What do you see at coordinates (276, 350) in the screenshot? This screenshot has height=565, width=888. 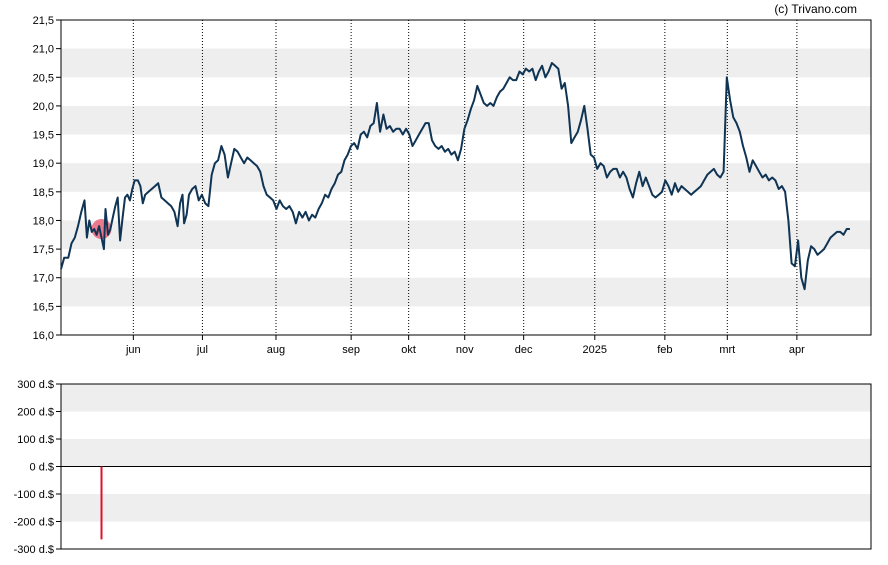 I see `x-tick-label: aug` at bounding box center [276, 350].